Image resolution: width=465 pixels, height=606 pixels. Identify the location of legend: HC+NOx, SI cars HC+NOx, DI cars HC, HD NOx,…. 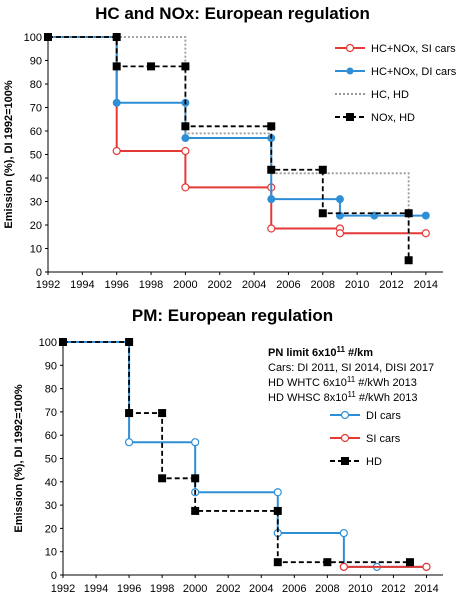
(396, 83).